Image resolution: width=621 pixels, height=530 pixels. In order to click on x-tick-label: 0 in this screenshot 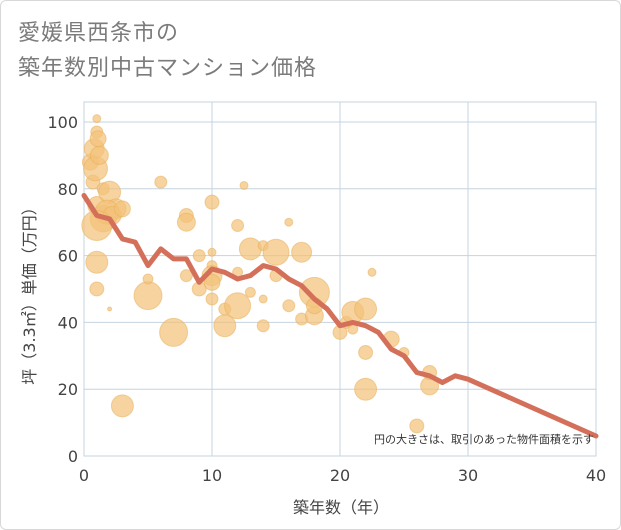, I will do `click(84, 475)`.